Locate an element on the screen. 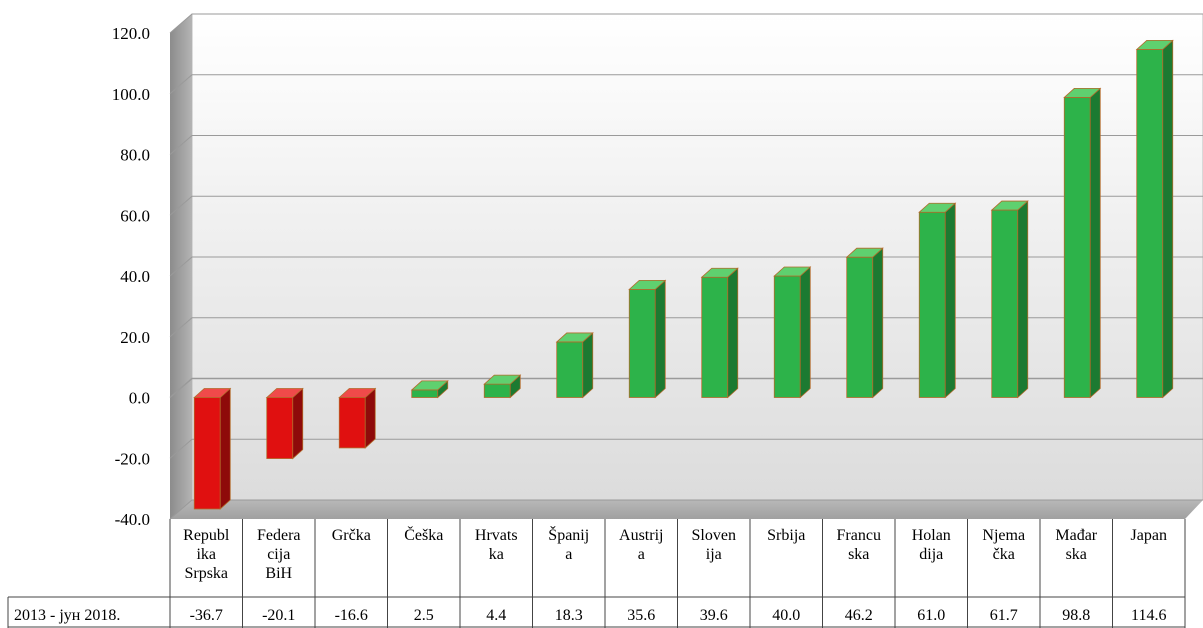 The width and height of the screenshot is (1203, 628). category-label: Francu ska is located at coordinates (859, 545).